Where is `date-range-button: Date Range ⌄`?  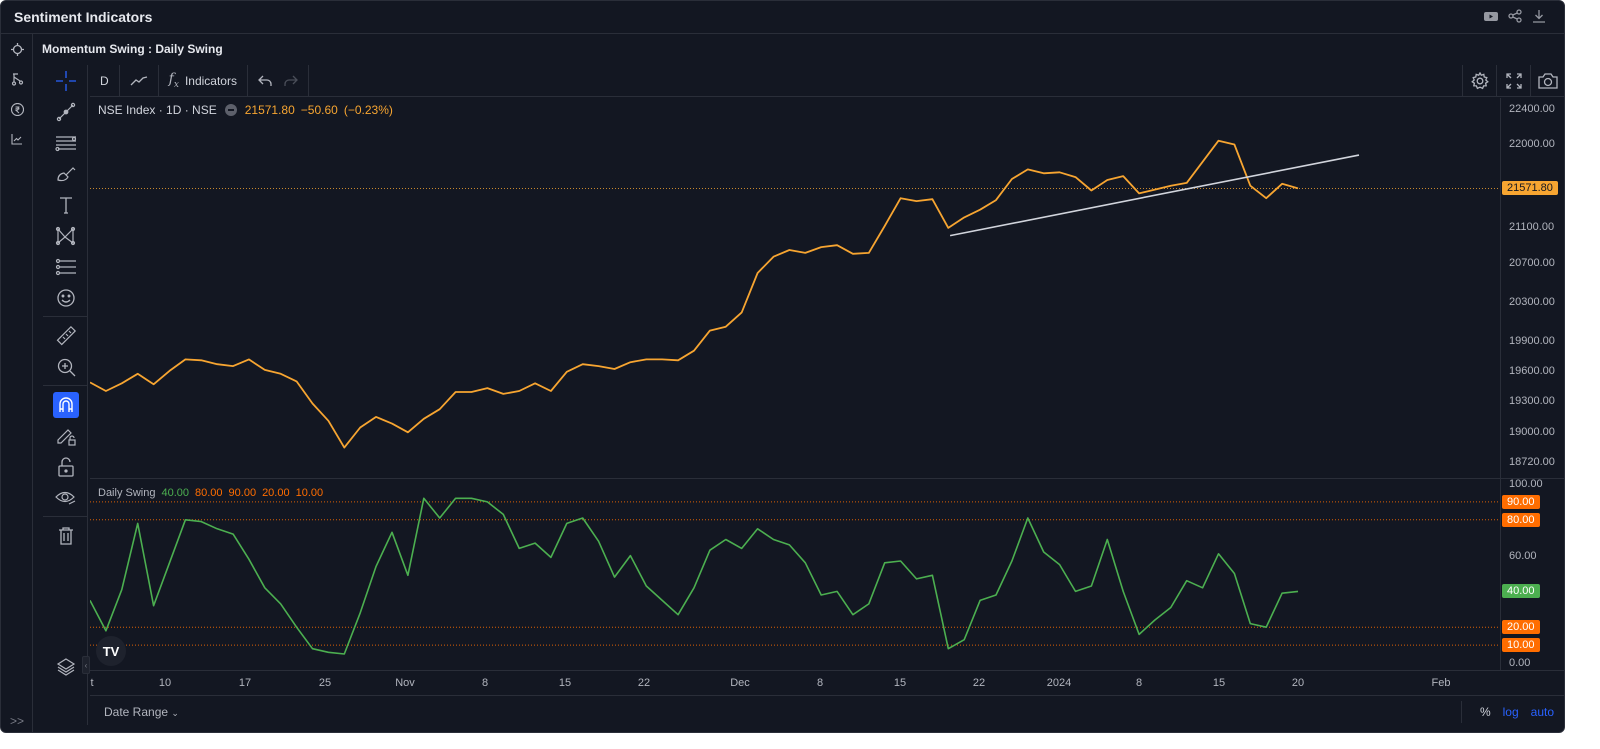
date-range-button: Date Range ⌄ is located at coordinates (141, 711).